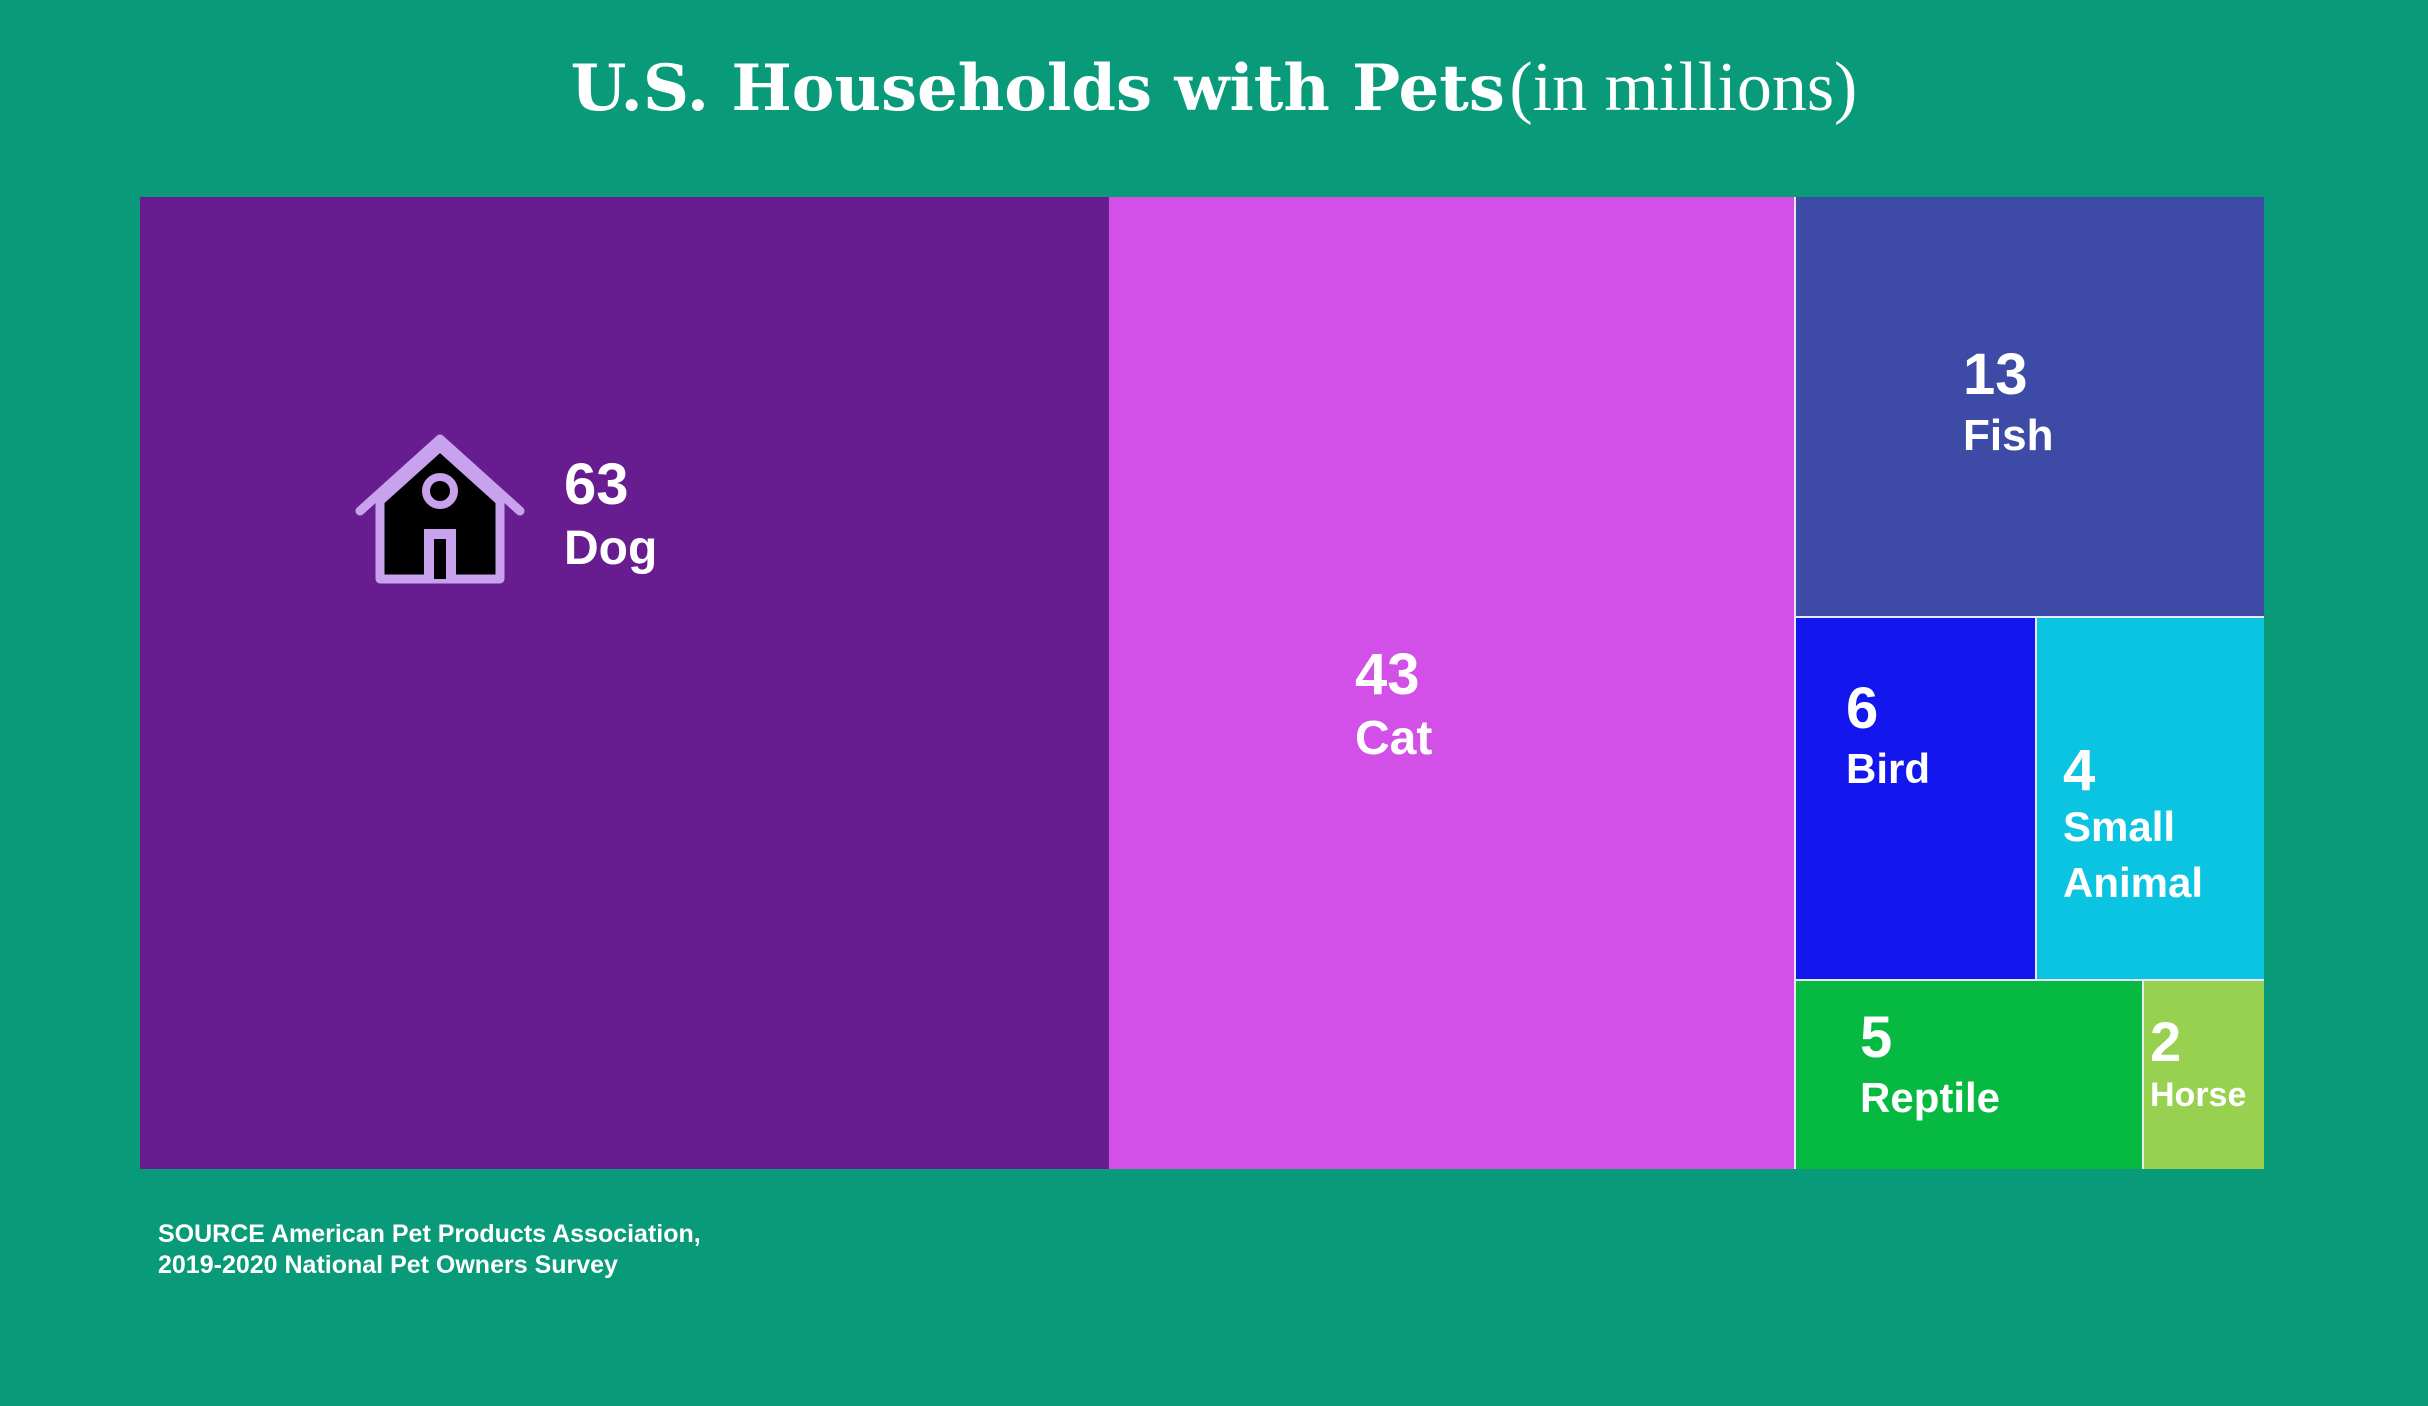 This screenshot has height=1406, width=2428. I want to click on source-line-2: 2019-2020 National Pet Owners Survey, so click(388, 1265).